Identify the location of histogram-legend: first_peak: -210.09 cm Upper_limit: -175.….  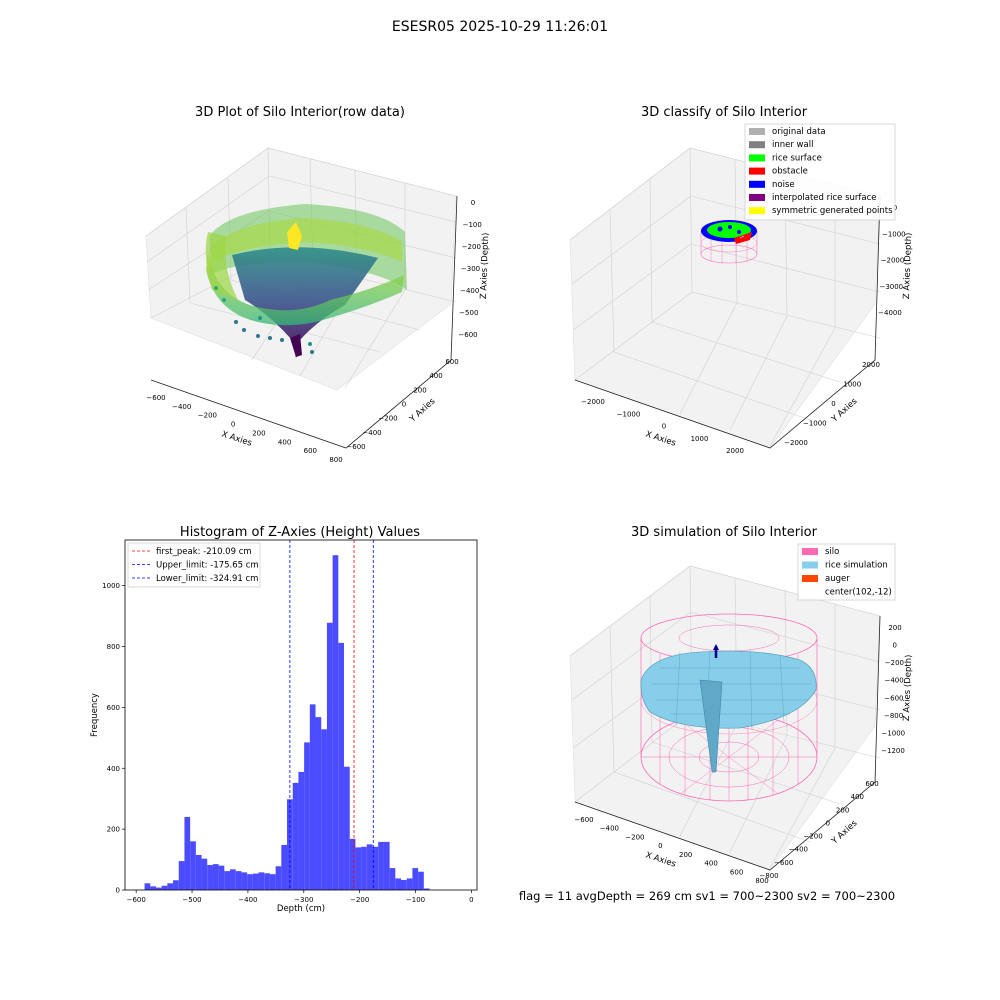
(194, 565).